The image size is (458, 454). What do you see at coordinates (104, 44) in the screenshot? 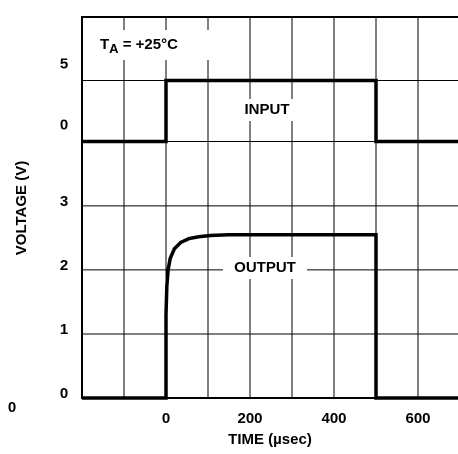
I see `condition-symbol: T` at bounding box center [104, 44].